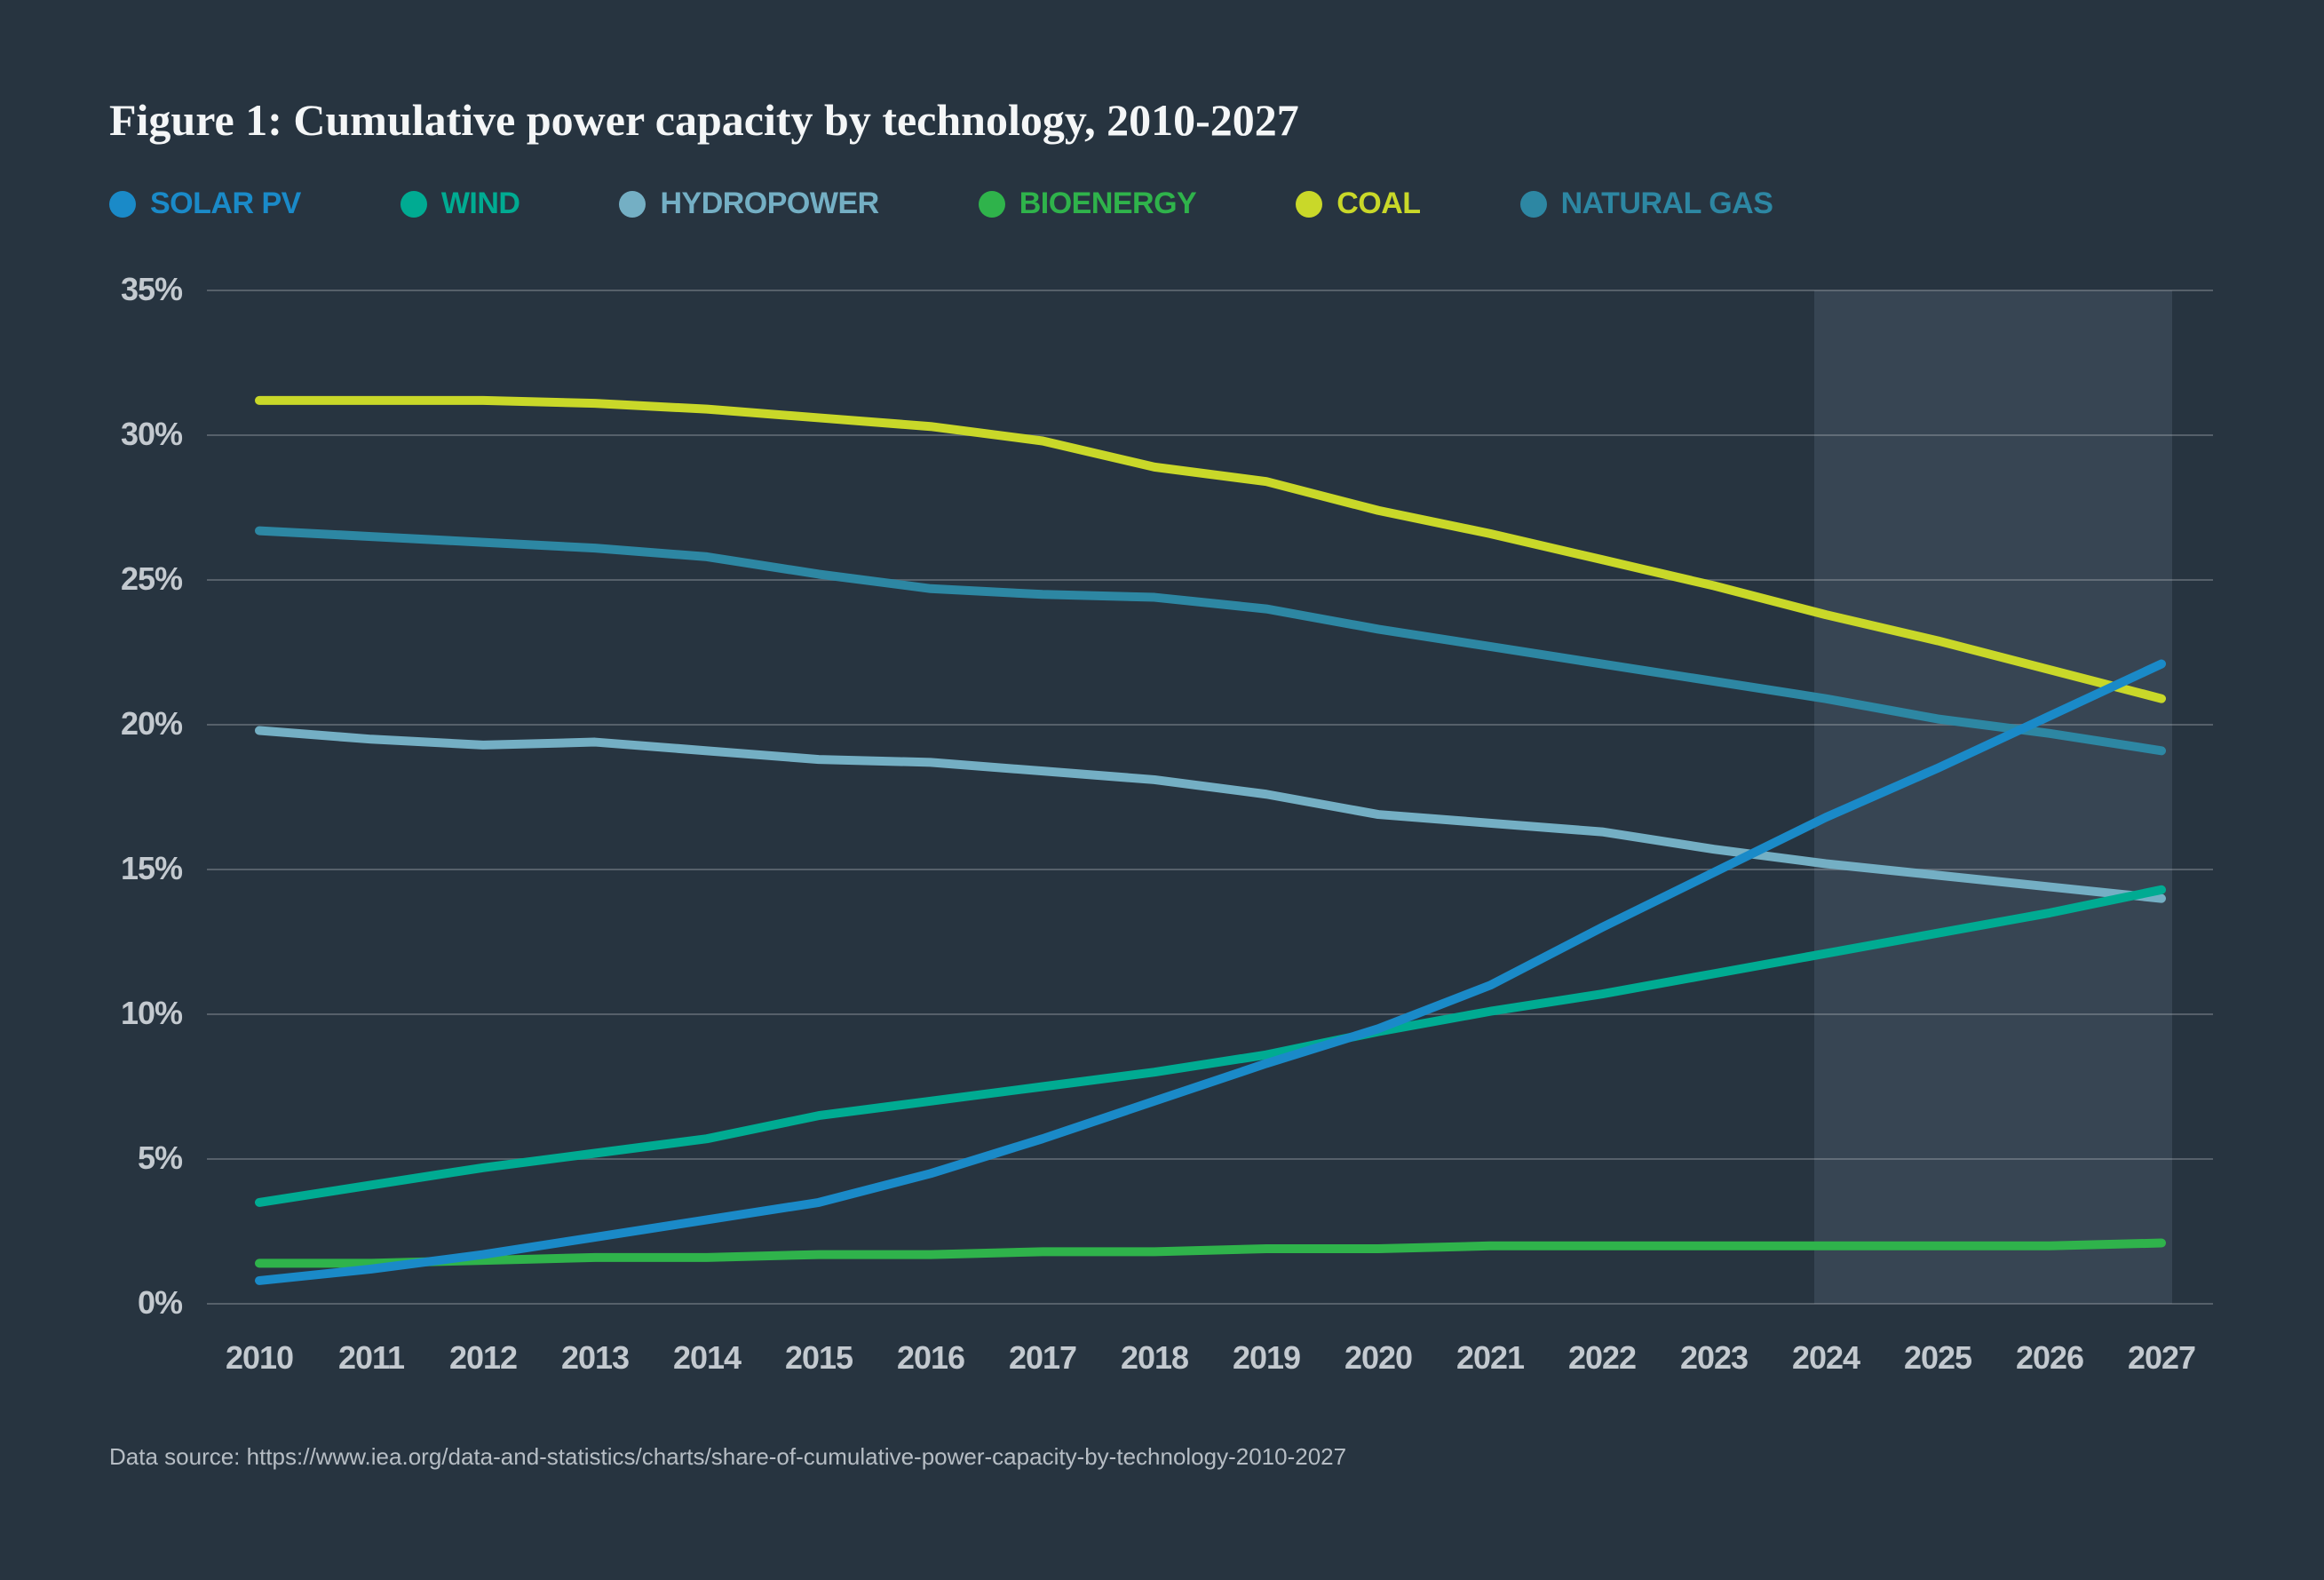 This screenshot has height=1580, width=2324. Describe the element at coordinates (1667, 203) in the screenshot. I see `legend-label: NATURAL GAS` at that location.